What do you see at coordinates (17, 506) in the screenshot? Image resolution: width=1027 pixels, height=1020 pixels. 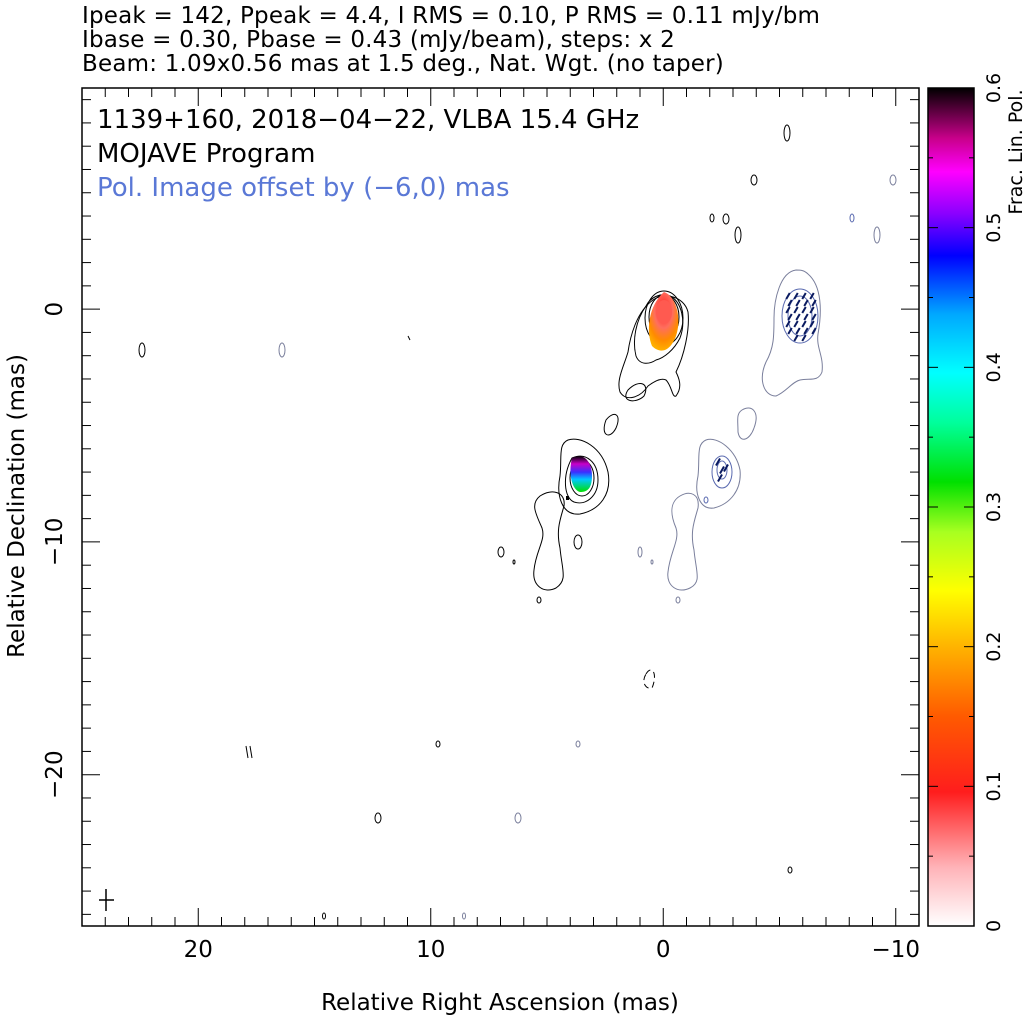 I see `y-axis-label: Relative Declination (mas)` at bounding box center [17, 506].